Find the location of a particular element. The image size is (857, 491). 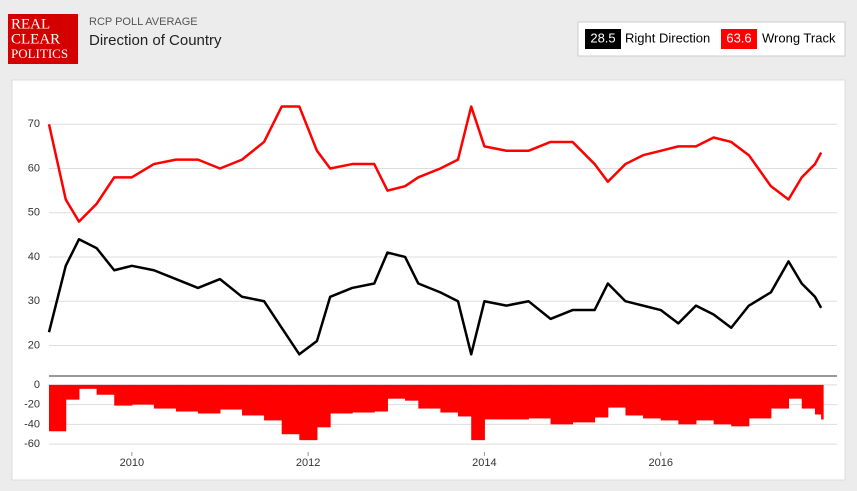

x-tick-label: 2014 is located at coordinates (484, 463).